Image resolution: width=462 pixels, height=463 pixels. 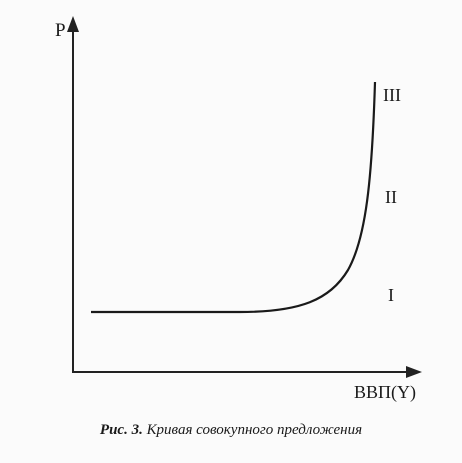 I want to click on x-axis-label: ВВП(Y), so click(x=385, y=392).